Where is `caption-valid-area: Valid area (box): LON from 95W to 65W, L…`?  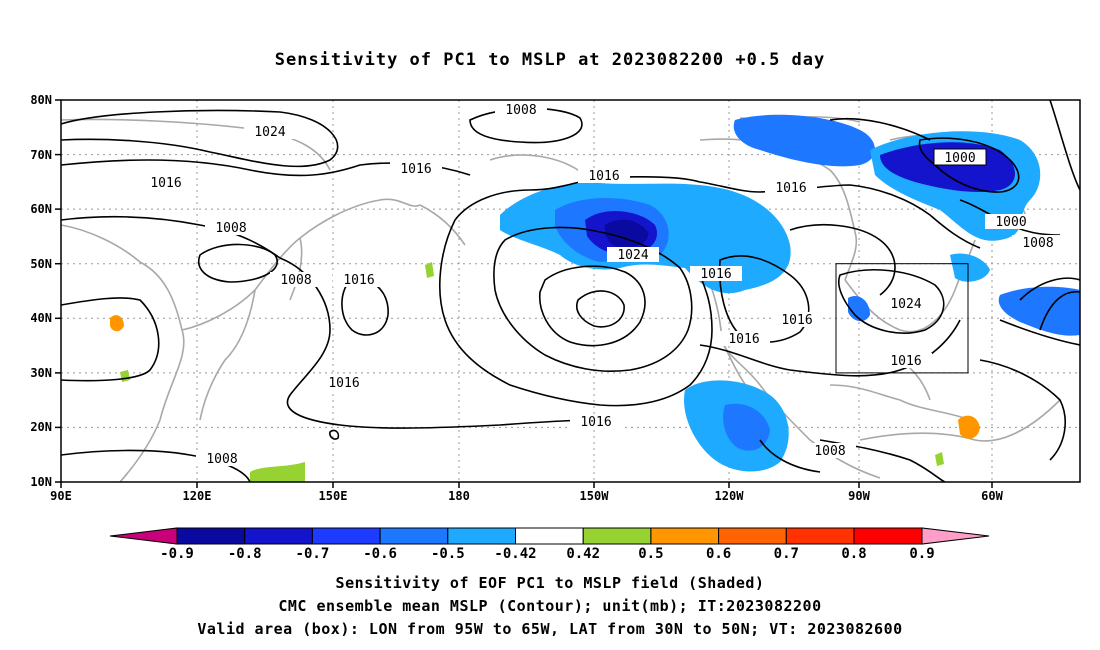 caption-valid-area: Valid area (box): LON from 95W to 65W, L… is located at coordinates (550, 629).